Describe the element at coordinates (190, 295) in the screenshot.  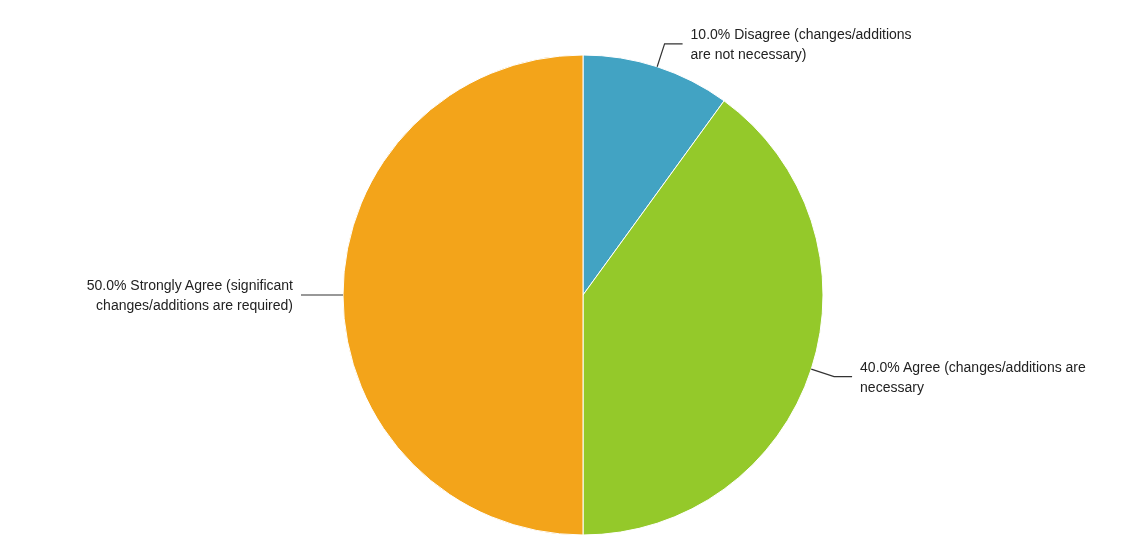
I see `slice-label: 50.0% Strongly Agree (significant changes/additions are required)` at that location.